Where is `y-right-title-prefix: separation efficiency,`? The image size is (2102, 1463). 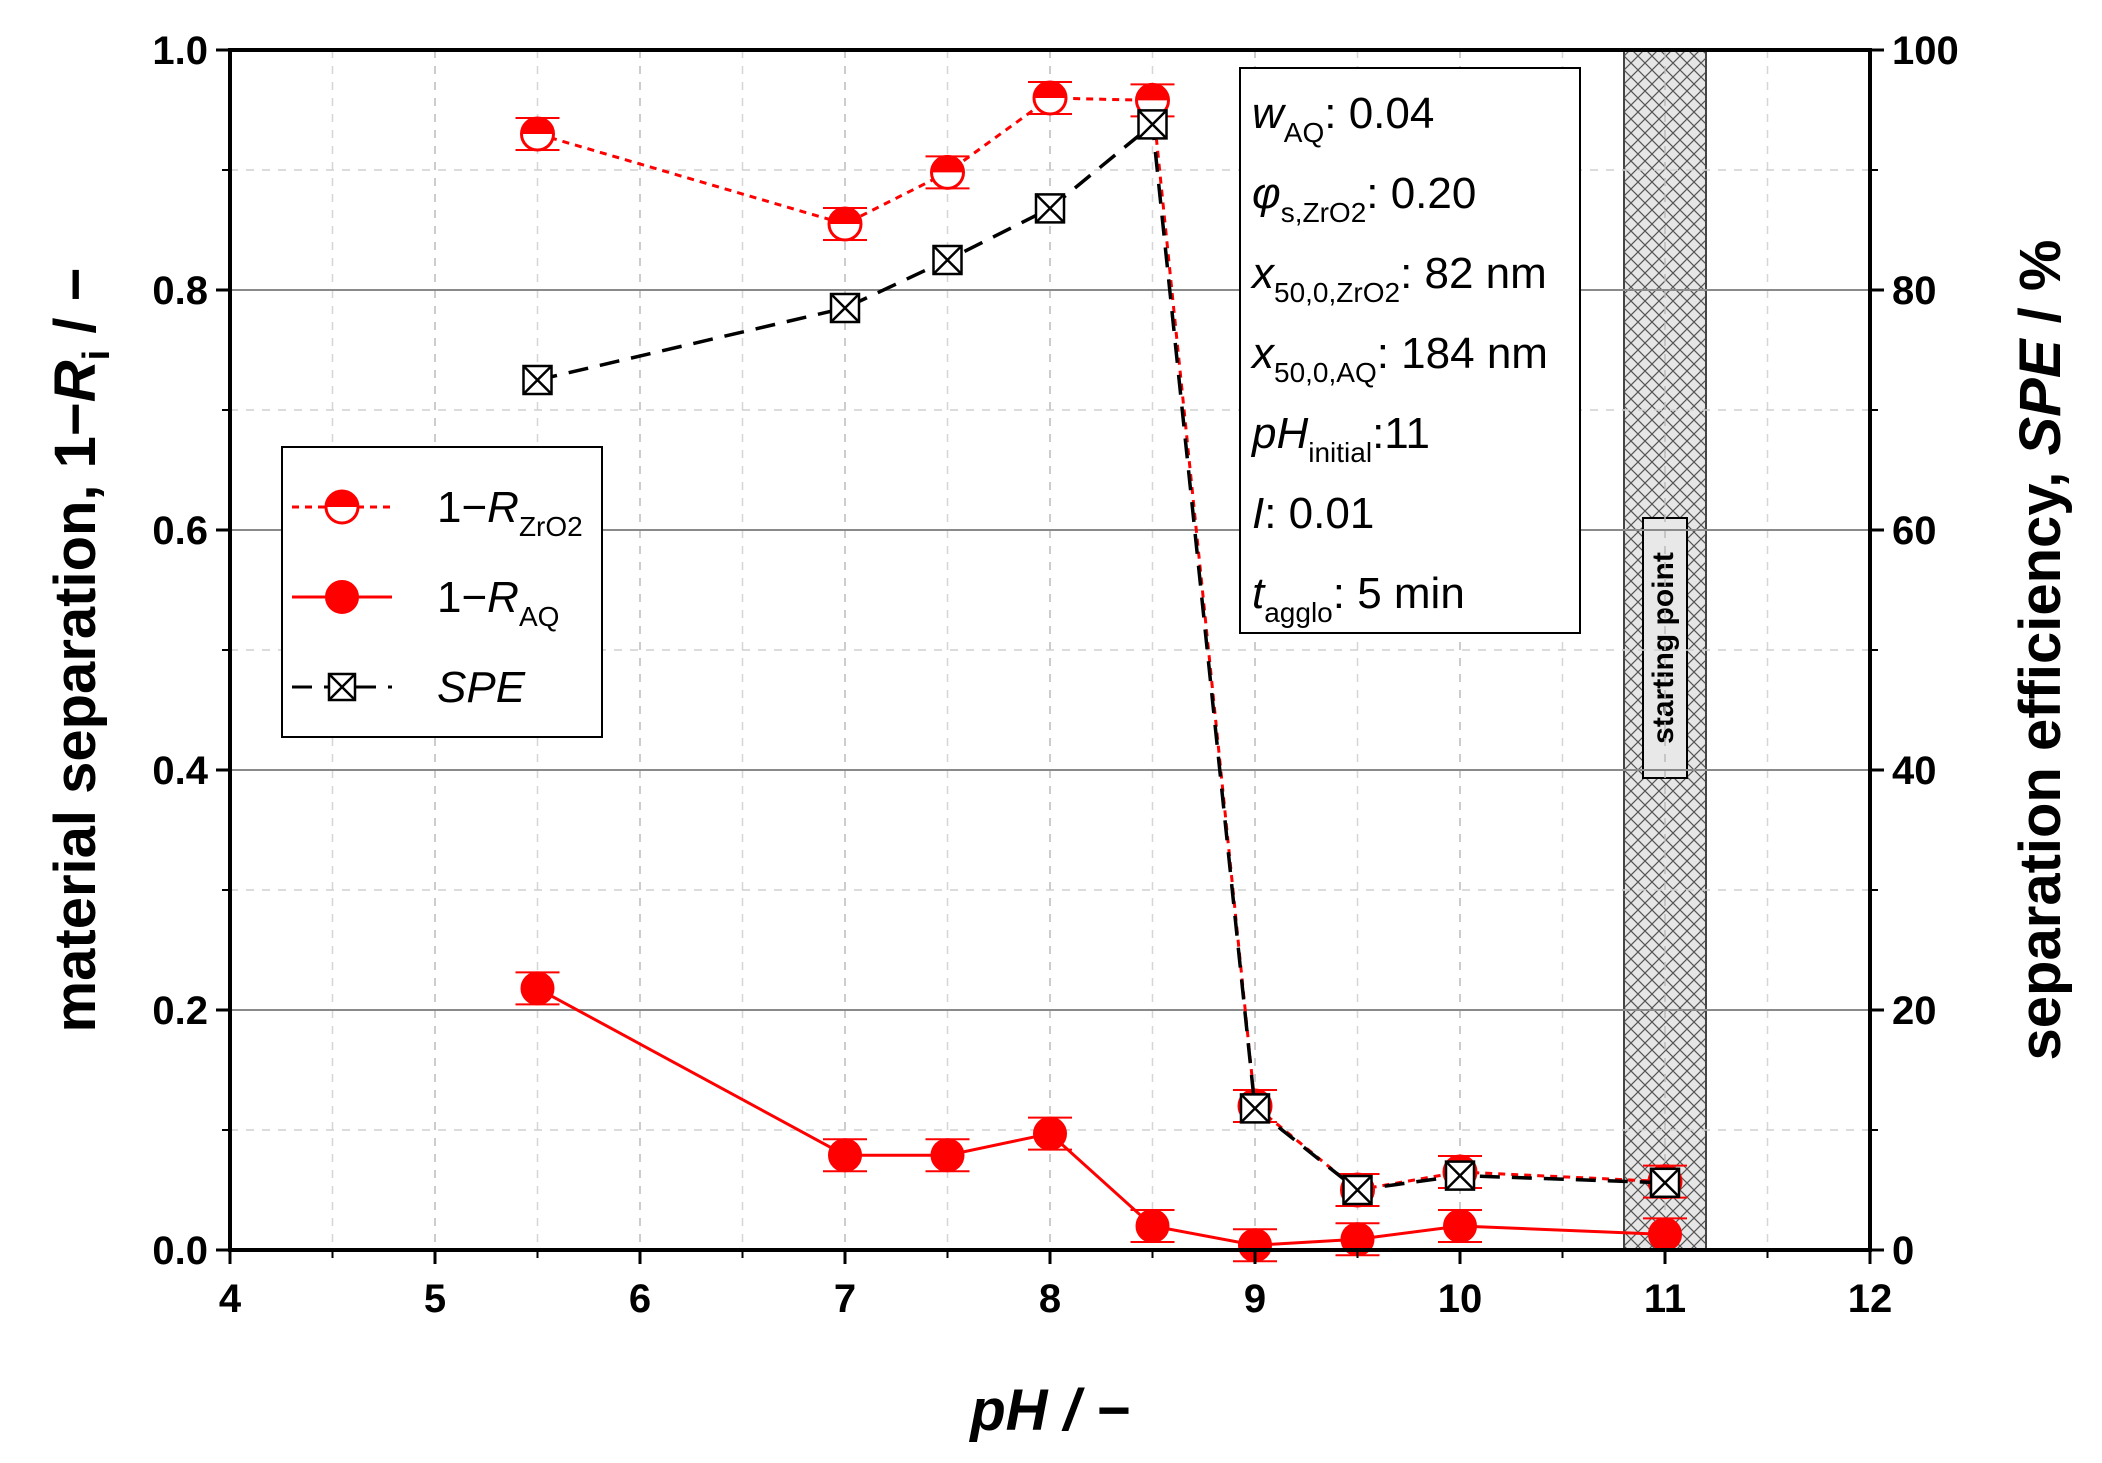 y-right-title-prefix: separation efficiency, is located at coordinates (2040, 758).